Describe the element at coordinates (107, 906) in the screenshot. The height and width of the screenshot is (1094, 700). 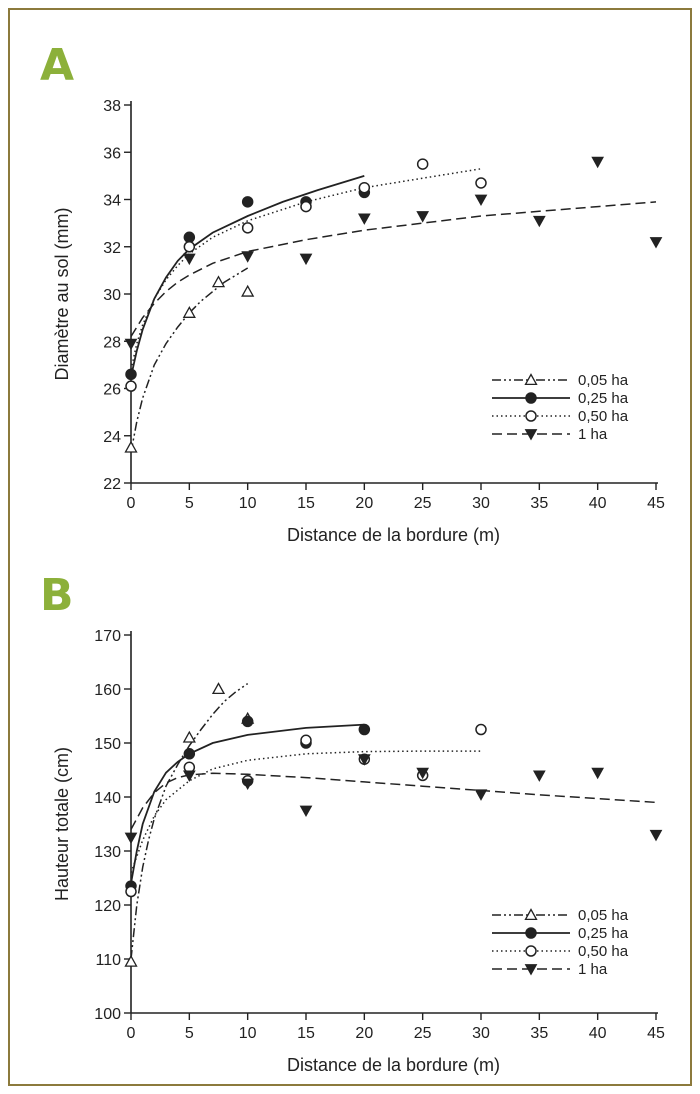
I see `y-tick-label: 120` at that location.